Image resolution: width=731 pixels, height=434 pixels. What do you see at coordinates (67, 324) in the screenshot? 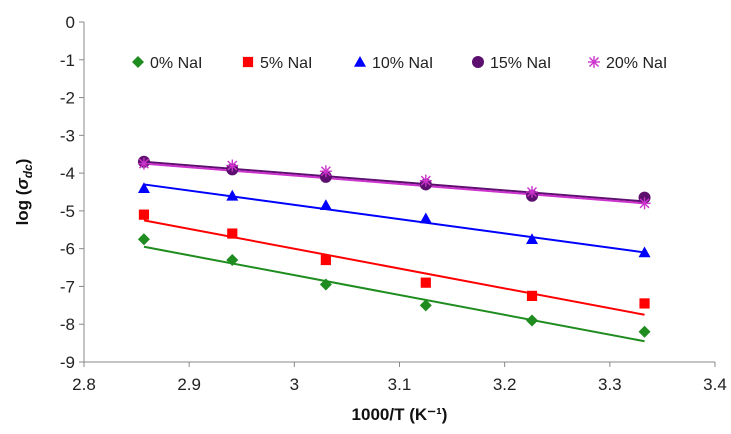
I see `y-tick-label: -8` at bounding box center [67, 324].